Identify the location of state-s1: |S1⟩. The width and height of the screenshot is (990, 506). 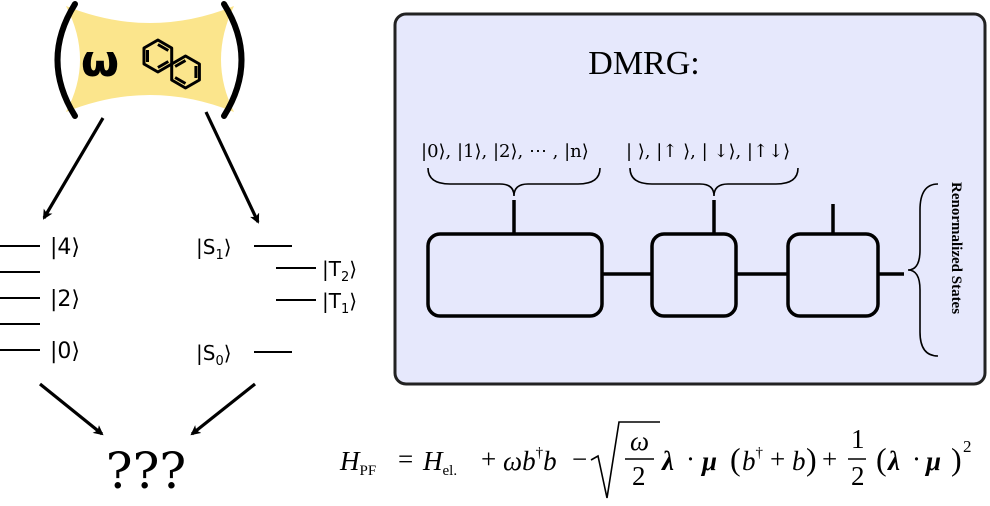
(214, 249).